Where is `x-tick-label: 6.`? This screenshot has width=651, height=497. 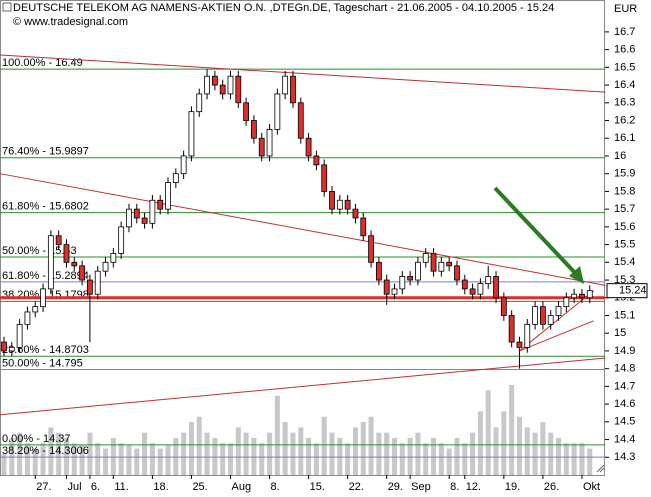
x-tick-label: 6. is located at coordinates (95, 487).